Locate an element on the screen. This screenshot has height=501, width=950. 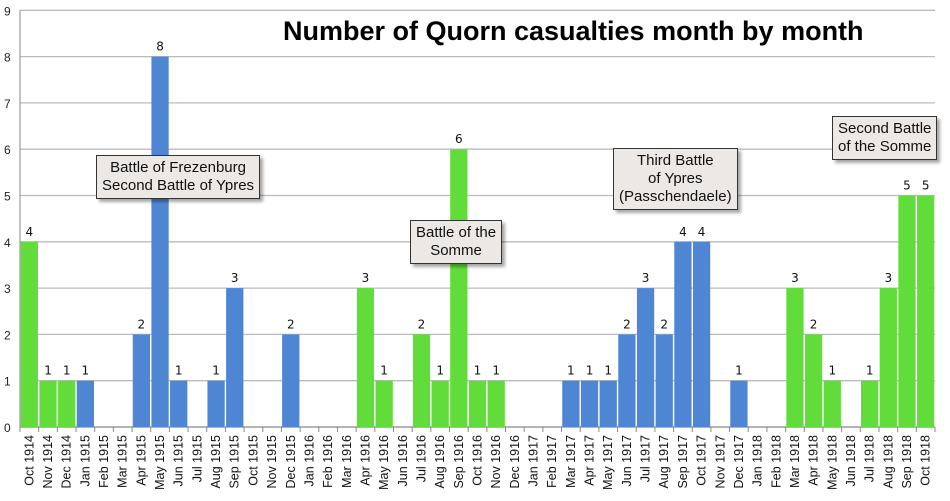
y-tick-label: 1 is located at coordinates (7, 382).